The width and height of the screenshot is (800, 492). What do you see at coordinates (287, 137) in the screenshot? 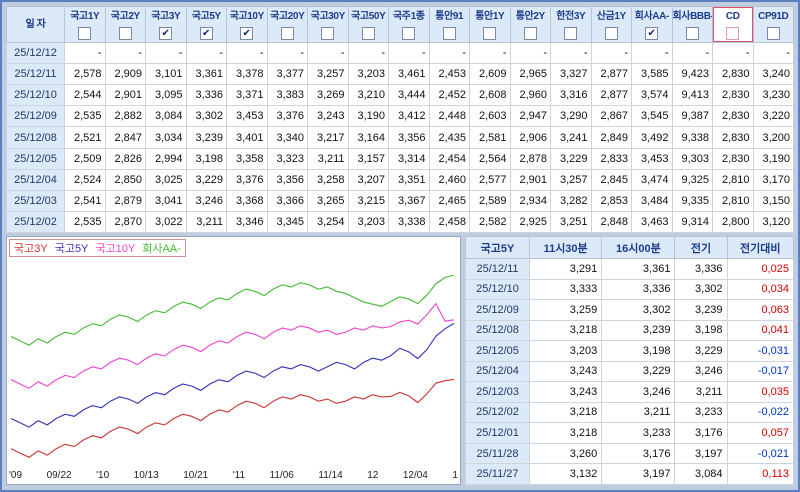
I see `yield-cell: 3,340` at bounding box center [287, 137].